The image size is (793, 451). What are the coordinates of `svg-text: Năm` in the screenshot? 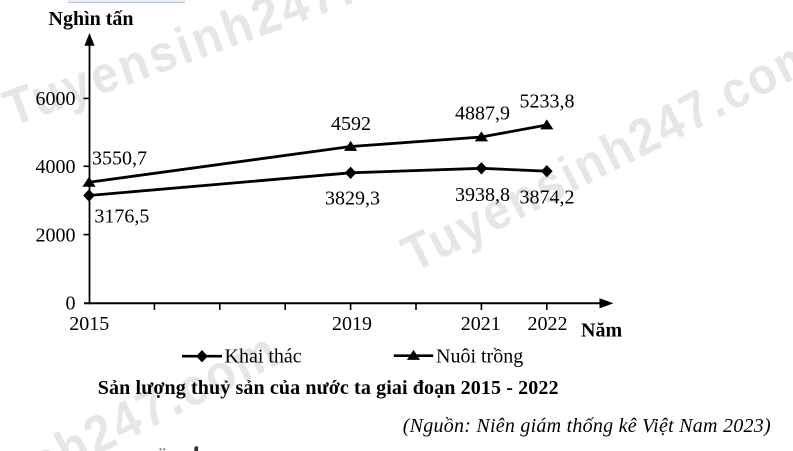 It's located at (601, 331).